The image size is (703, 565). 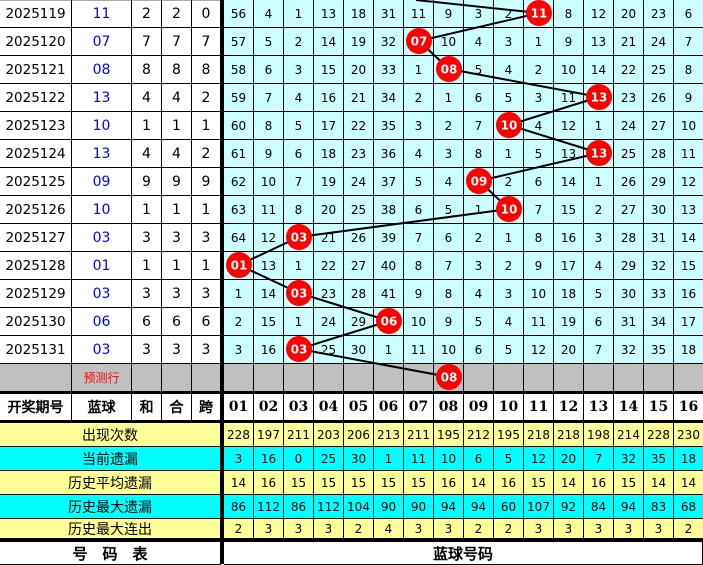 What do you see at coordinates (569, 459) in the screenshot?
I see `stat-value: 20` at bounding box center [569, 459].